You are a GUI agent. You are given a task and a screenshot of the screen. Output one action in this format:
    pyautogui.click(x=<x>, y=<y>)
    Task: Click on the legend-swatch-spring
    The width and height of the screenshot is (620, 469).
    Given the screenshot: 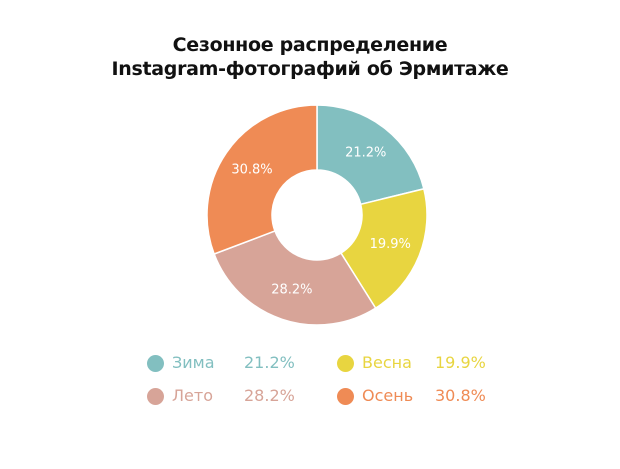 What is the action you would take?
    pyautogui.click(x=345, y=363)
    